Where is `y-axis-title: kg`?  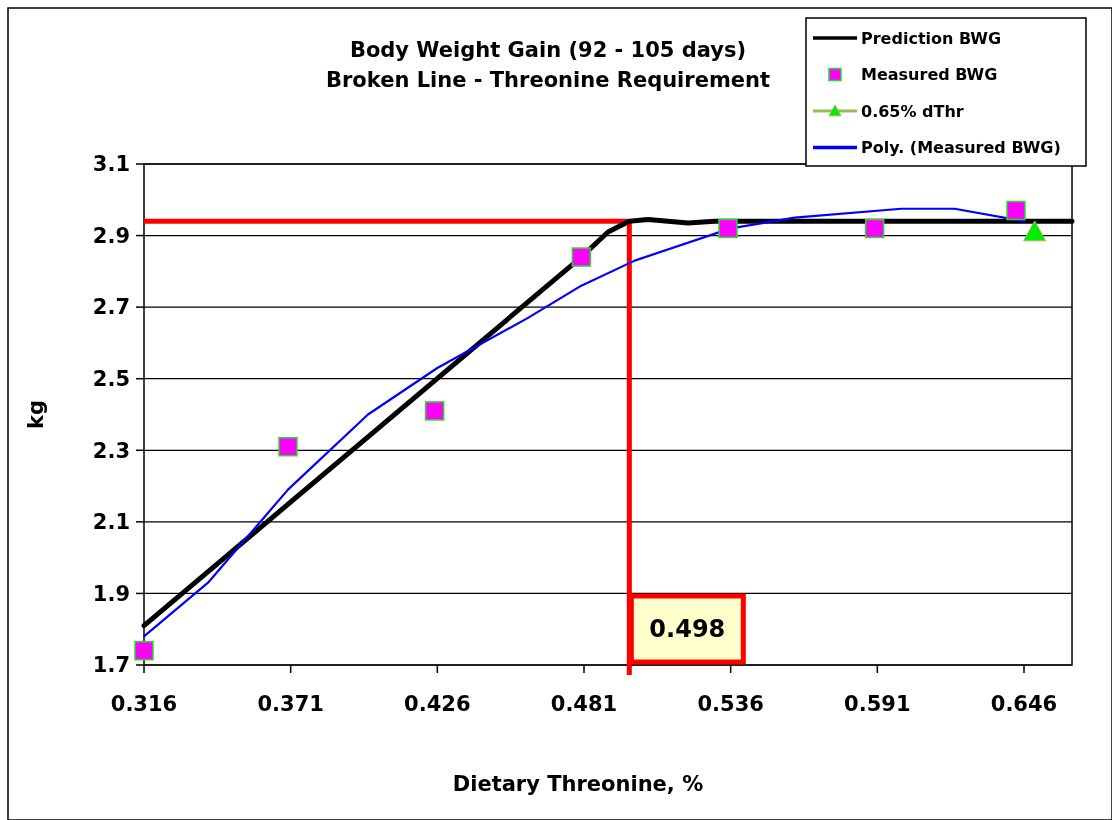 y-axis-title: kg is located at coordinates (36, 414).